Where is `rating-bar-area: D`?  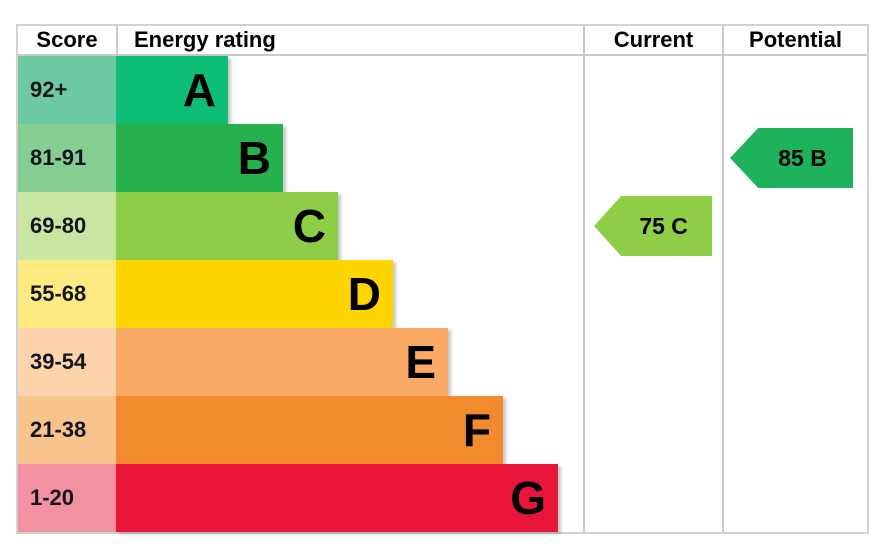
rating-bar-area: D is located at coordinates (349, 294).